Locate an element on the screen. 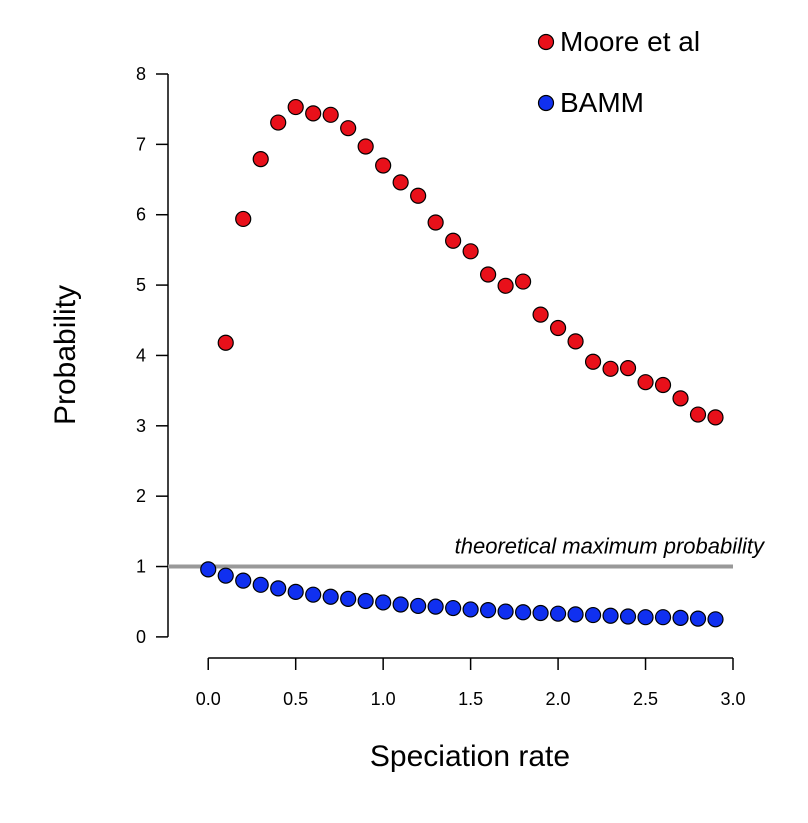  x-tick-label: 3.0 is located at coordinates (732, 699).